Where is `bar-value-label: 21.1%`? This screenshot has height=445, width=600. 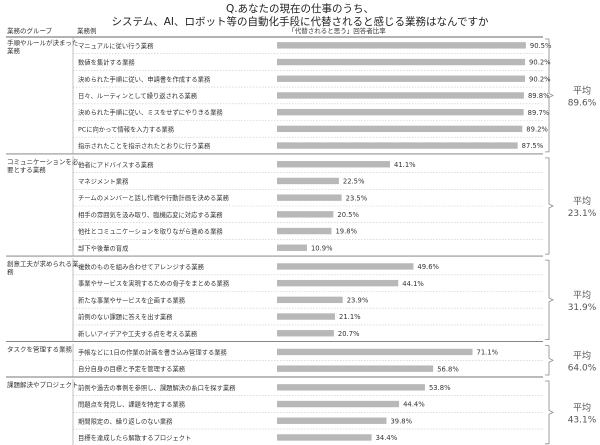 bar-value-label: 21.1% is located at coordinates (350, 317).